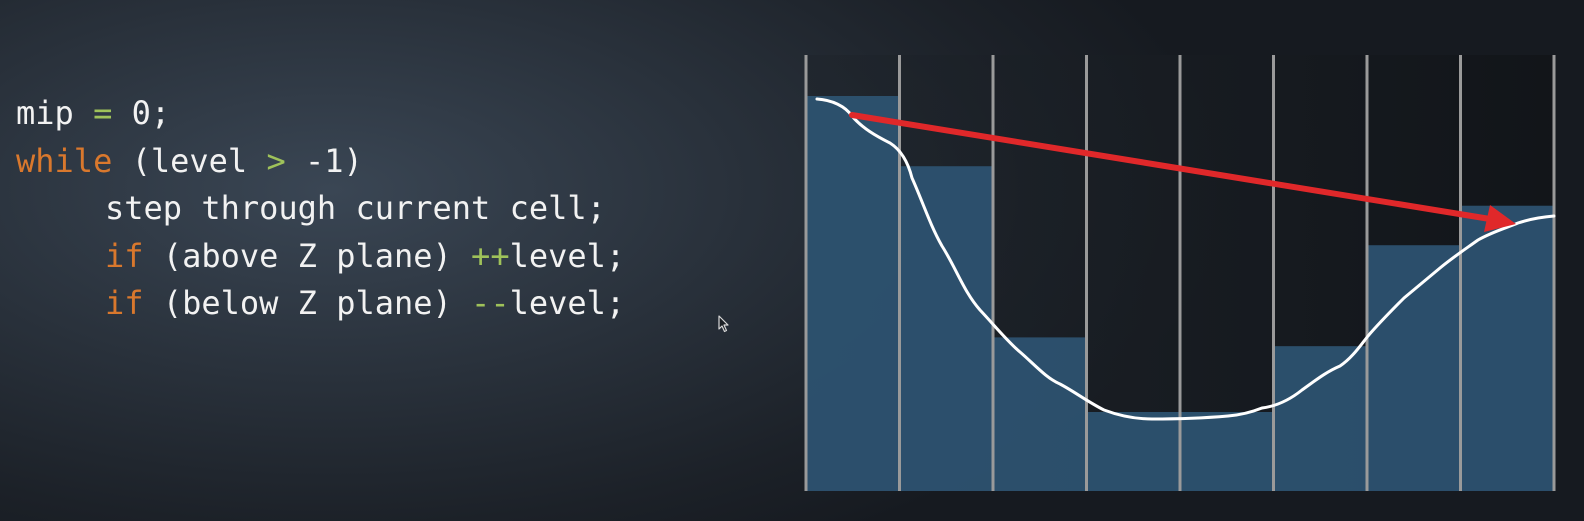 This screenshot has height=521, width=1584. Describe the element at coordinates (355, 208) in the screenshot. I see `code-step-statement: step through current cell;` at that location.